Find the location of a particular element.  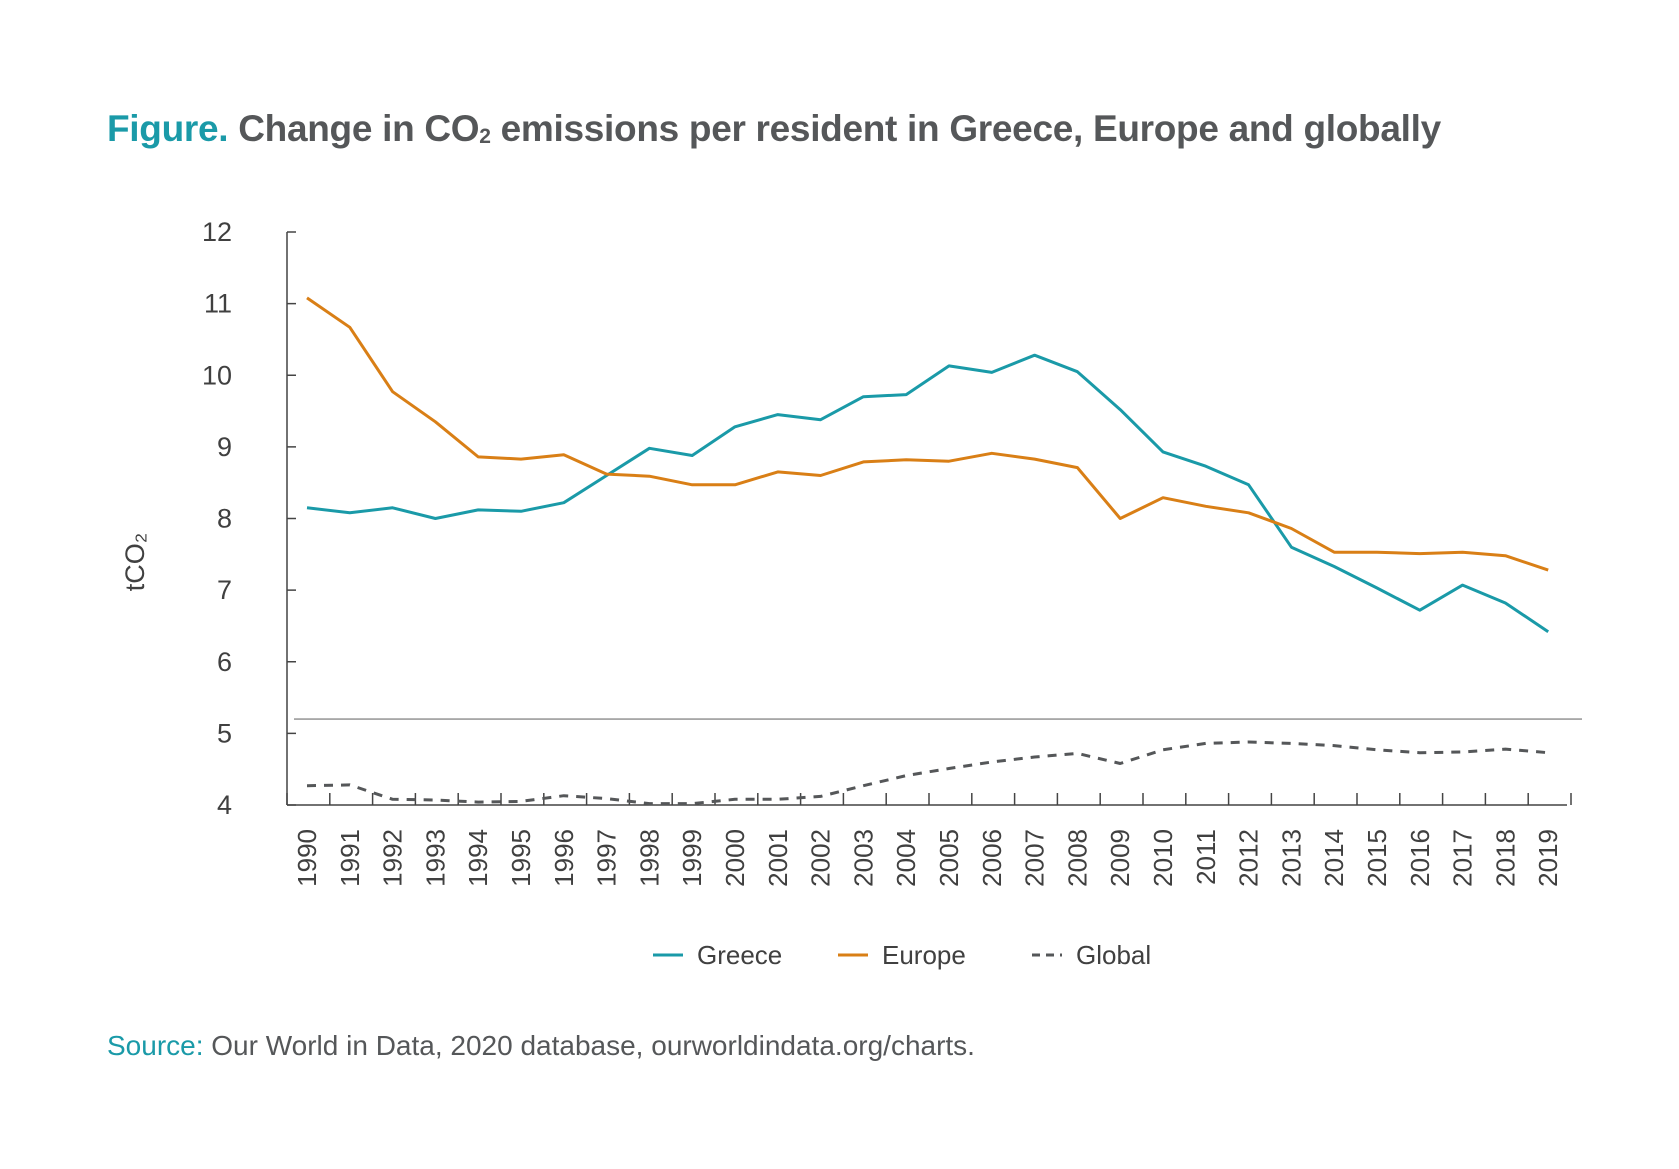

x-tick-label: 2014 is located at coordinates (1334, 858).